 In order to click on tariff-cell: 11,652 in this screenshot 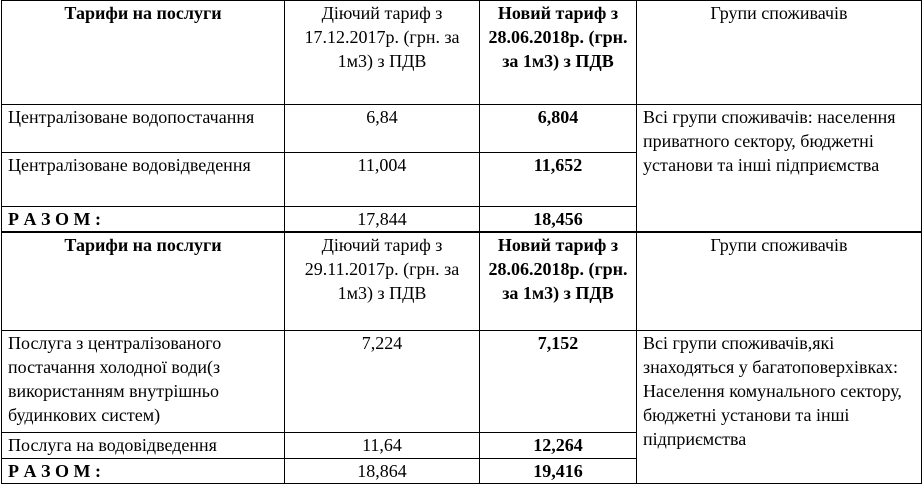, I will do `click(558, 179)`.